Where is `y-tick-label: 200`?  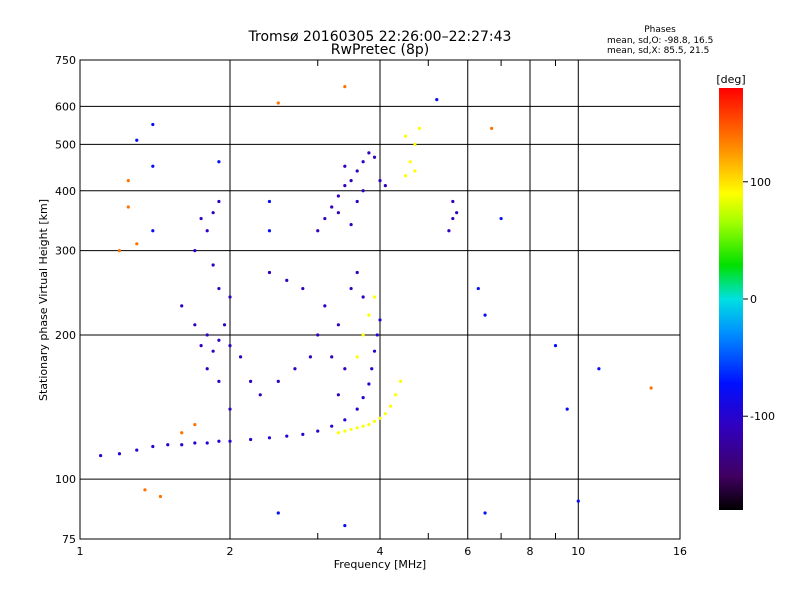
y-tick-label: 200 is located at coordinates (65, 335).